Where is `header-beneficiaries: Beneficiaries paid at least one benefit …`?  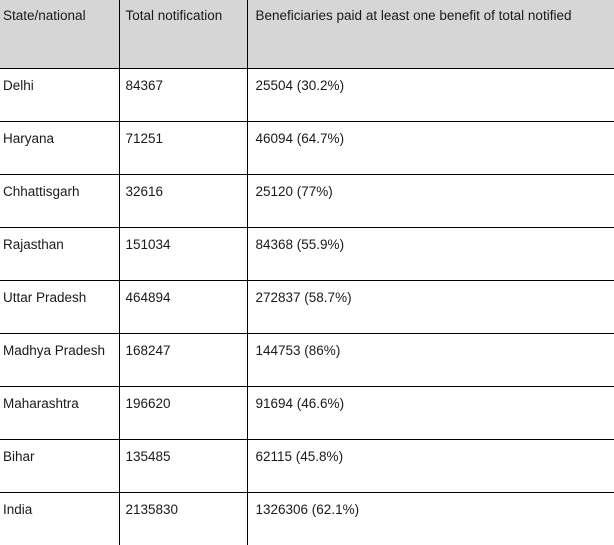 header-beneficiaries: Beneficiaries paid at least one benefit … is located at coordinates (430, 34).